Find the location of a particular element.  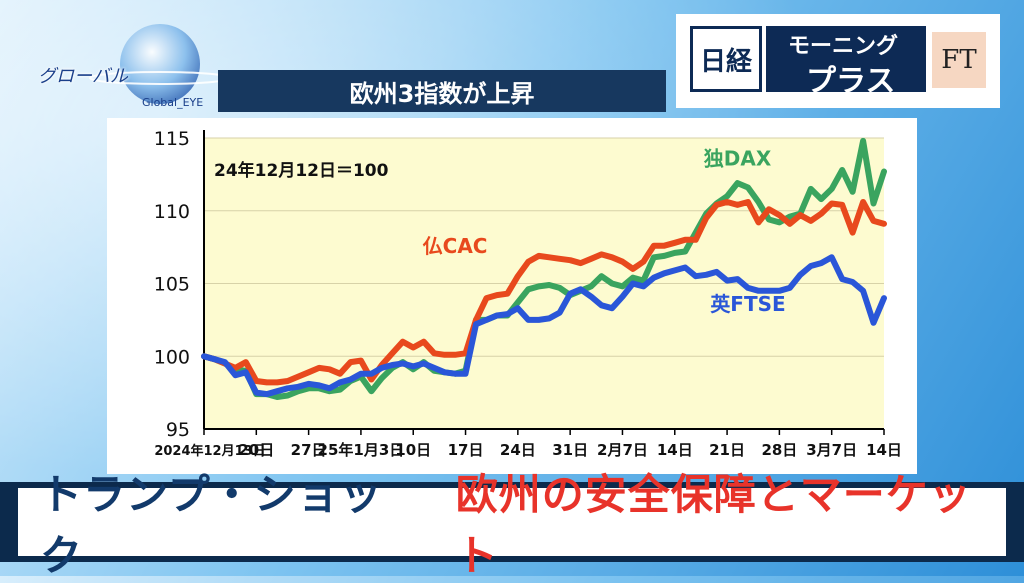

program-brand: 日経 モーニング プラス FT is located at coordinates (838, 61).